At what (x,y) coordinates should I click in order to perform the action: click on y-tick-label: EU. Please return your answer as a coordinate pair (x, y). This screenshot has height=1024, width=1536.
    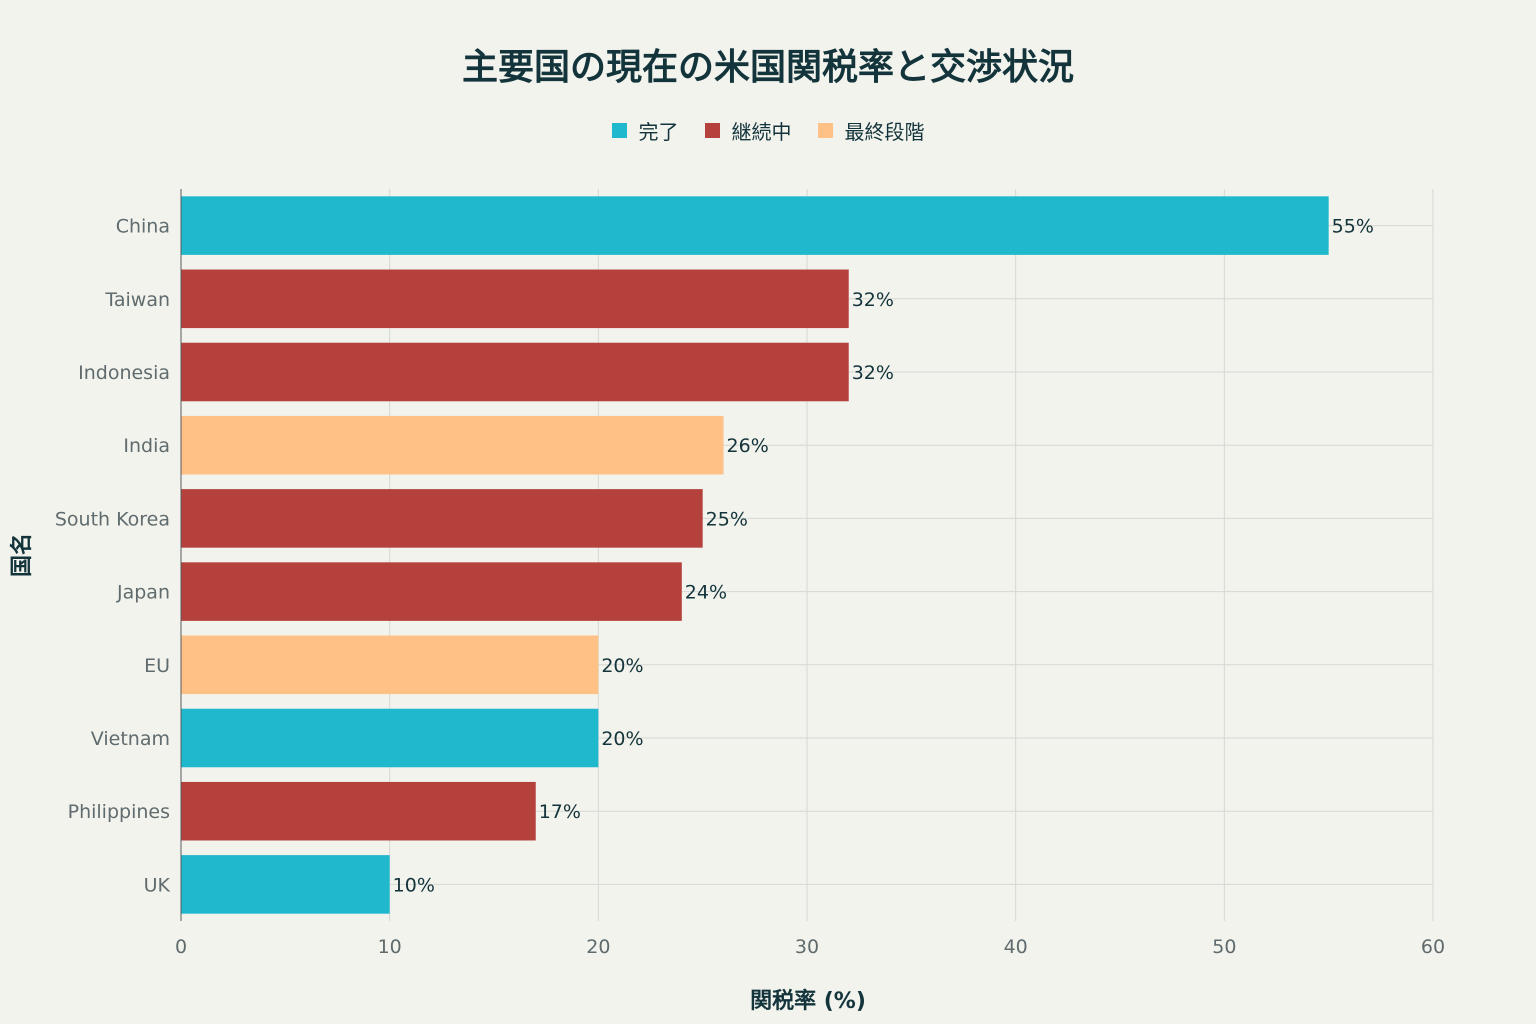
    Looking at the image, I should click on (157, 666).